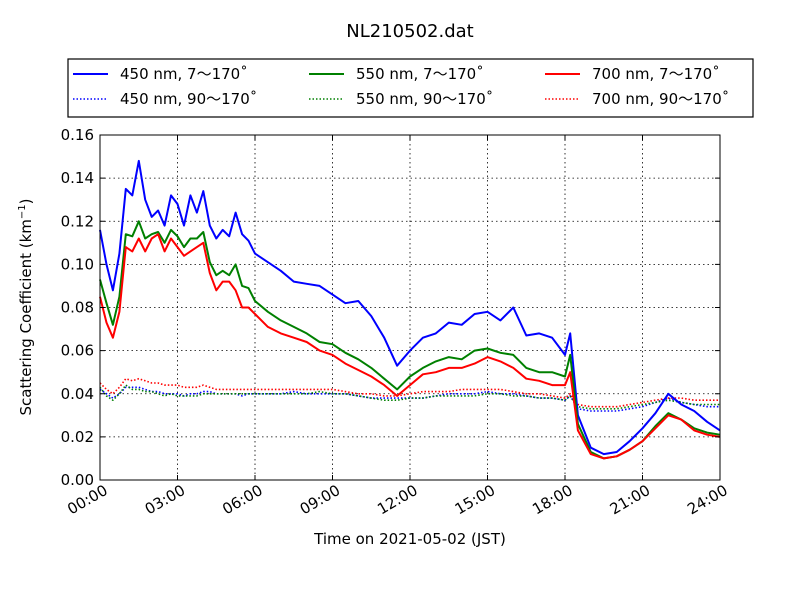 This screenshot has height=600, width=800. Describe the element at coordinates (409, 539) in the screenshot. I see `x-axis-label: Time on 2021-05-02 (JST)` at that location.